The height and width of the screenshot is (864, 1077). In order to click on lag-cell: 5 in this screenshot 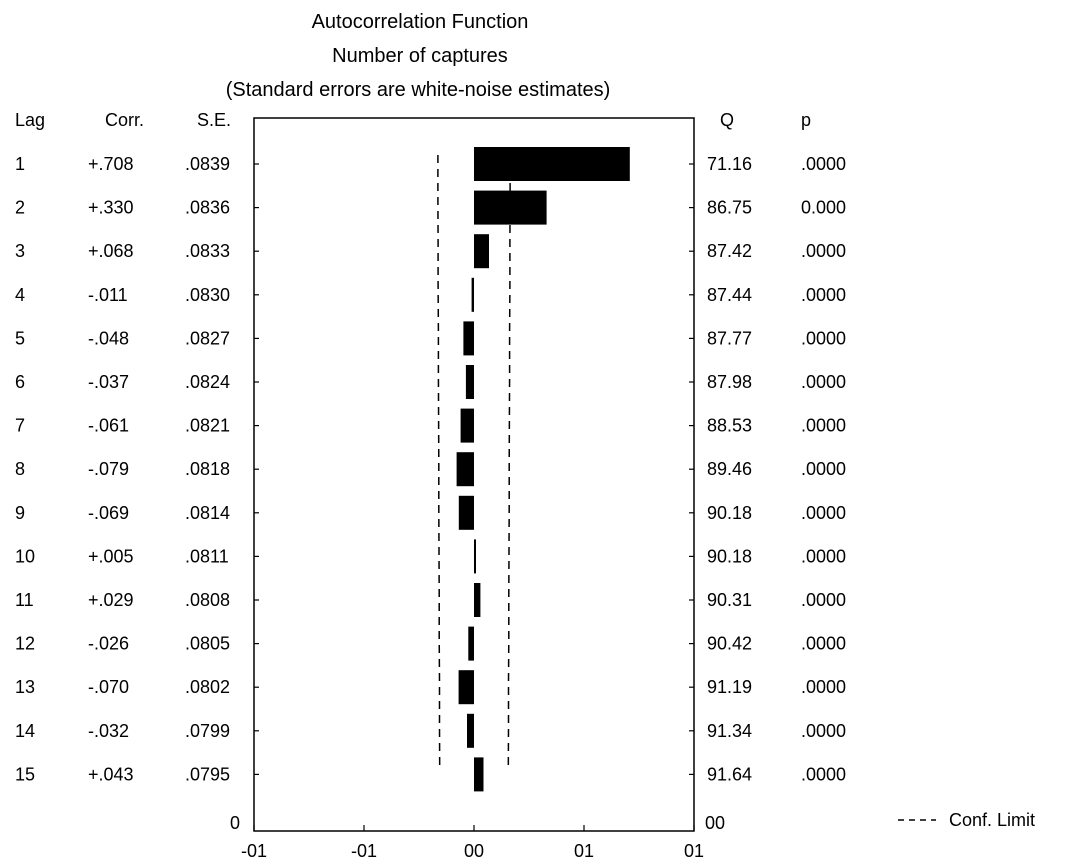, I will do `click(20, 338)`.